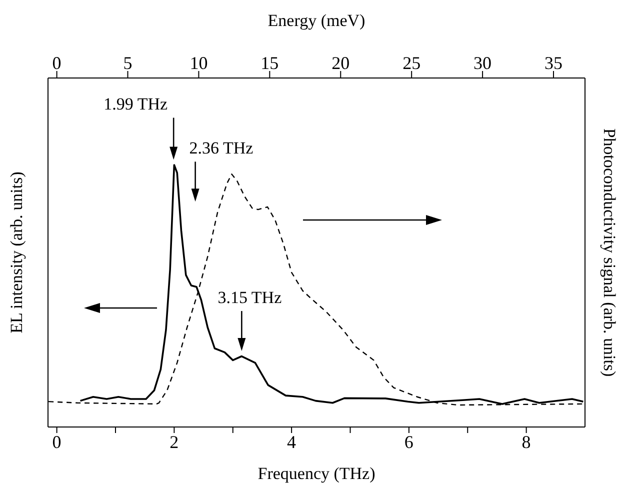 This screenshot has width=622, height=495. I want to click on y-axis-title: EL intensity (arb. units), so click(16, 253).